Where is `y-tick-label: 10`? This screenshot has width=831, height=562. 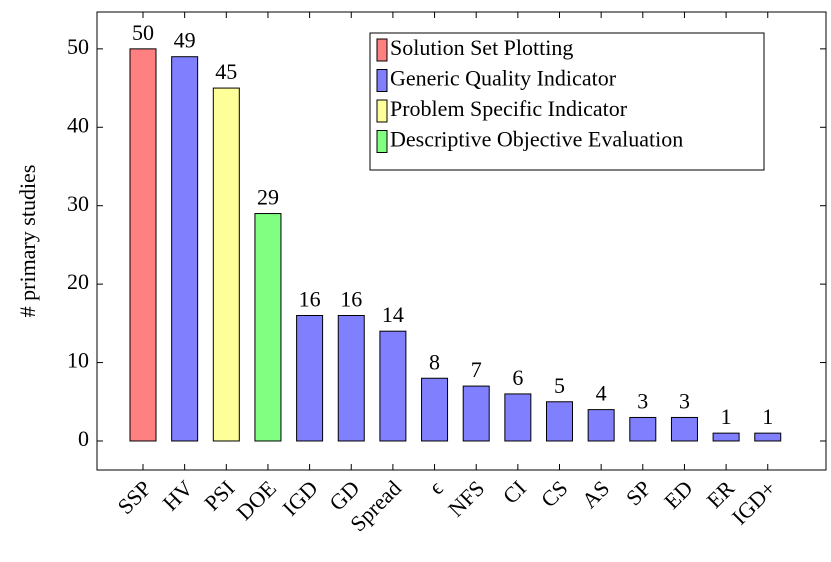
y-tick-label: 10 is located at coordinates (78, 360).